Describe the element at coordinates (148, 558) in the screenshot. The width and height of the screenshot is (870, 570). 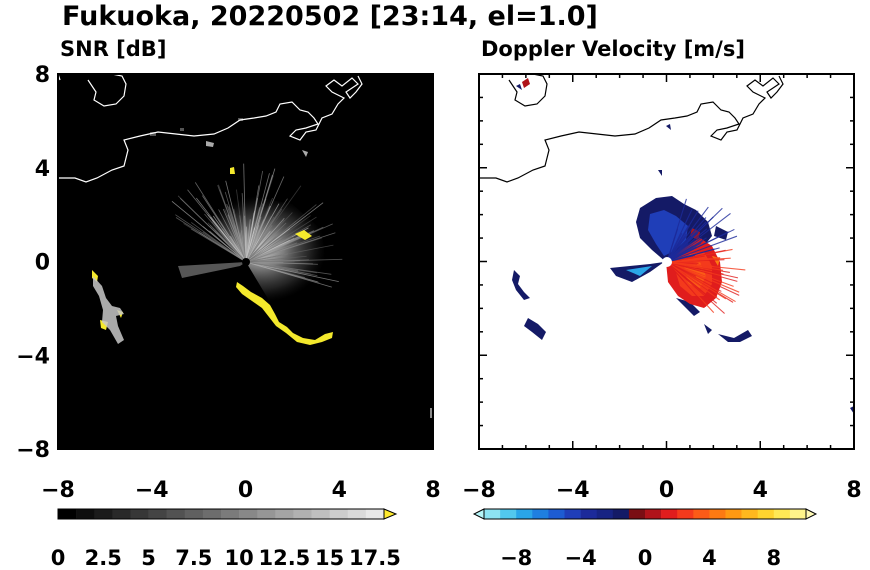
I see `snr-colorbar-label: 5` at that location.